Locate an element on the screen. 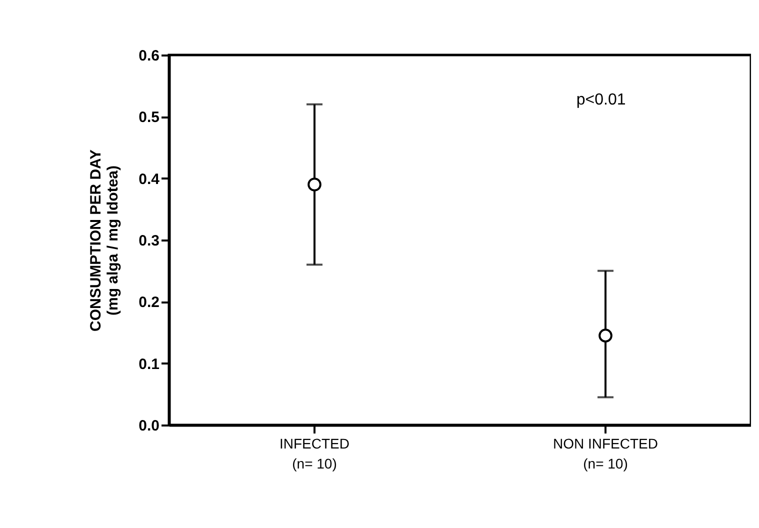 This screenshot has width=759, height=528. x-tick-label: NON INFECTED (n= 10) is located at coordinates (605, 454).